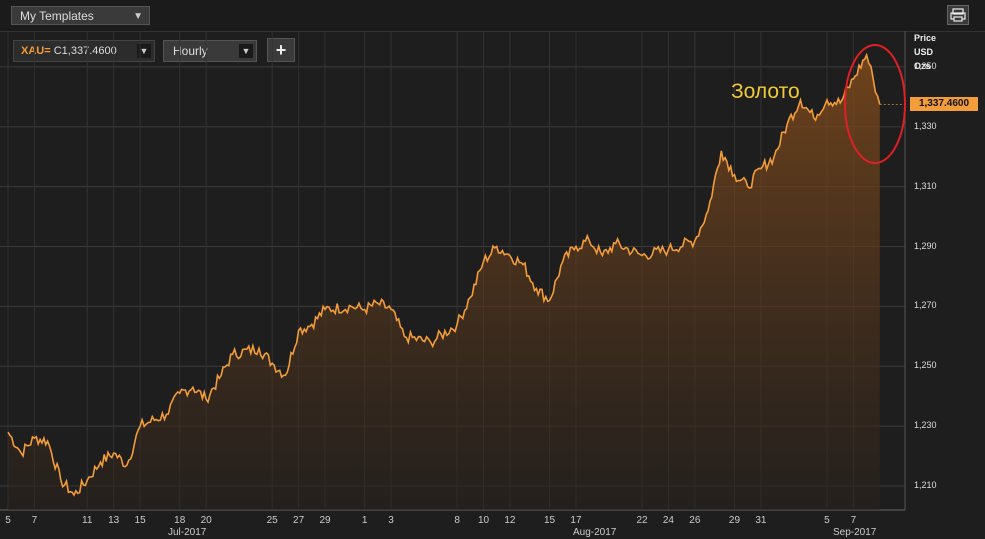  I want to click on x-tick-label: 3, so click(391, 520).